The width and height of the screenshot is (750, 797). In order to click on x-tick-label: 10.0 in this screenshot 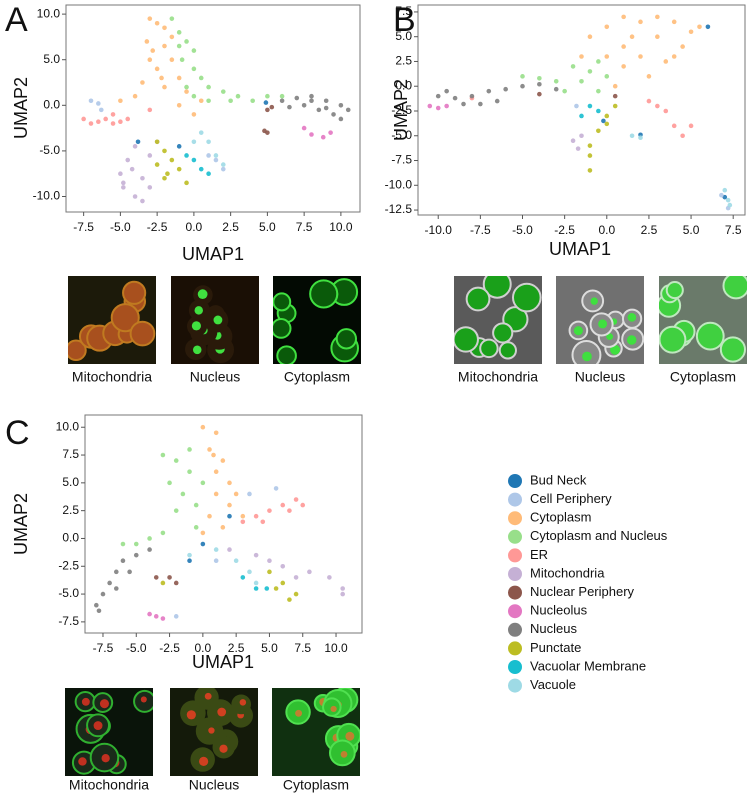, I will do `click(341, 227)`.